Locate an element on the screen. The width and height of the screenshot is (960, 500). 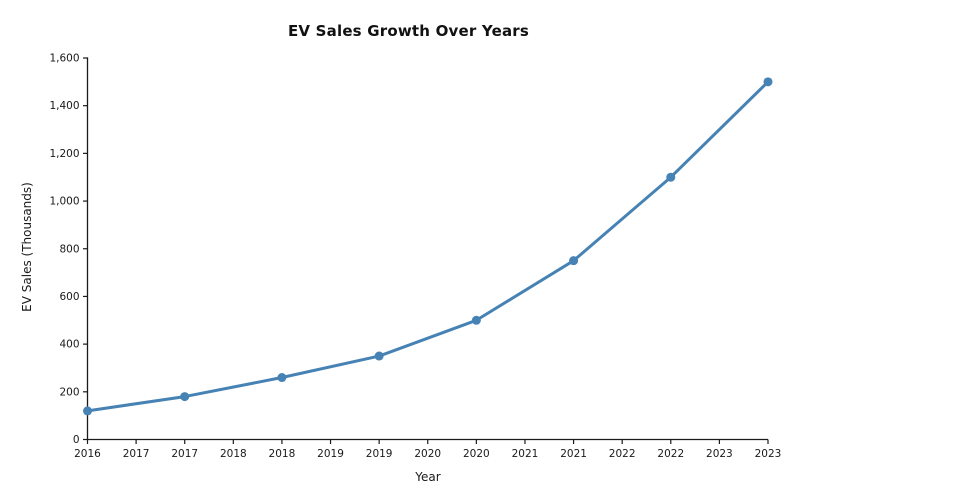
y-axis-title: EV Sales (Thousands) is located at coordinates (27, 247).